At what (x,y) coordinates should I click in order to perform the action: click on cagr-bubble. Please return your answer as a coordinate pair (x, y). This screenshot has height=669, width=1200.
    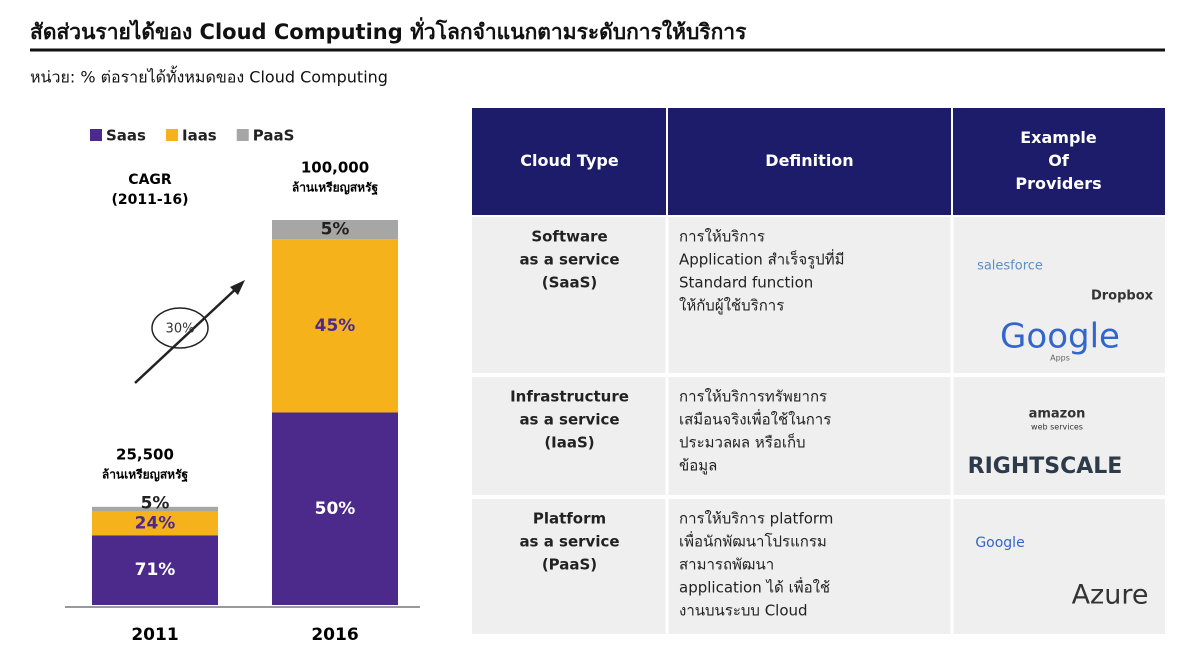
    Looking at the image, I should click on (180, 328).